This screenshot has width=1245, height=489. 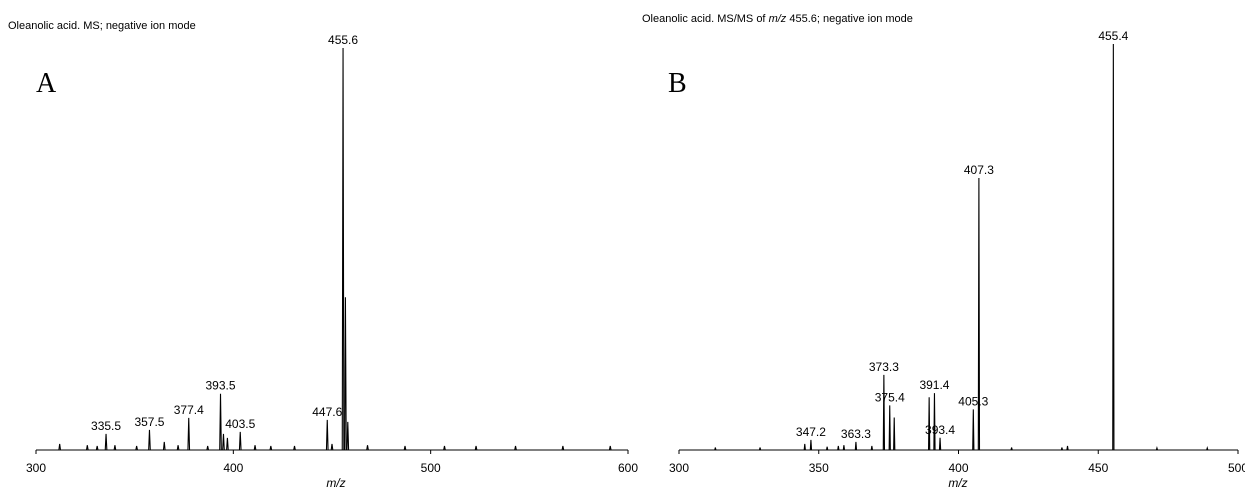 I want to click on peak-label-b: 363.3, so click(x=856, y=434).